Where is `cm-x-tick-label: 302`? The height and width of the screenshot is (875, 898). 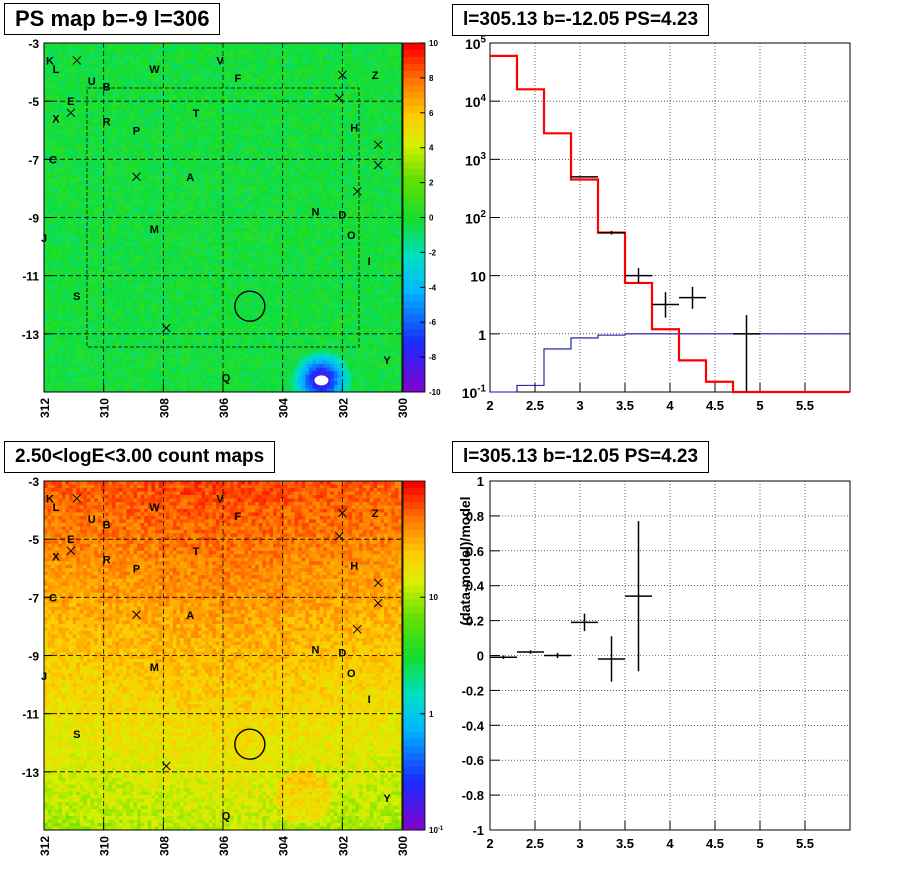 cm-x-tick-label: 302 is located at coordinates (343, 846).